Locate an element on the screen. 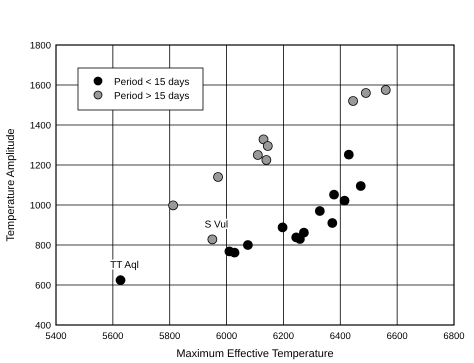  y-tick-label: 400 is located at coordinates (43, 326).